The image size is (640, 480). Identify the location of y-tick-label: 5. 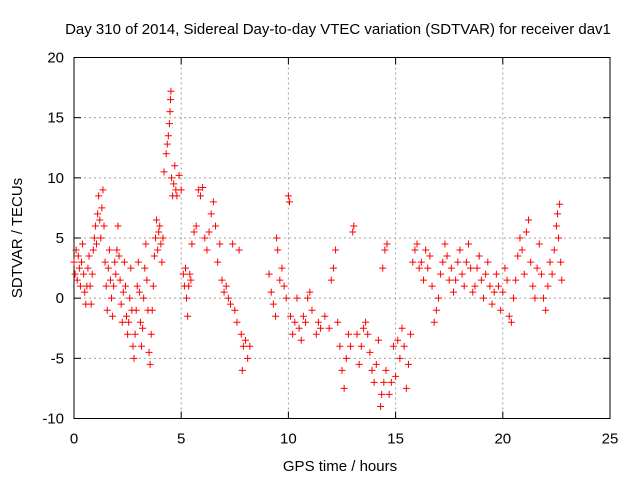
(60, 238).